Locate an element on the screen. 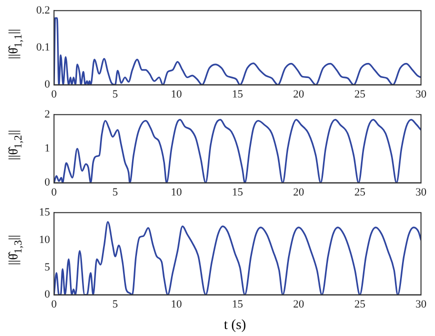 Image resolution: width=435 pixels, height=336 pixels. y-tick-label: 10 is located at coordinates (44, 240).